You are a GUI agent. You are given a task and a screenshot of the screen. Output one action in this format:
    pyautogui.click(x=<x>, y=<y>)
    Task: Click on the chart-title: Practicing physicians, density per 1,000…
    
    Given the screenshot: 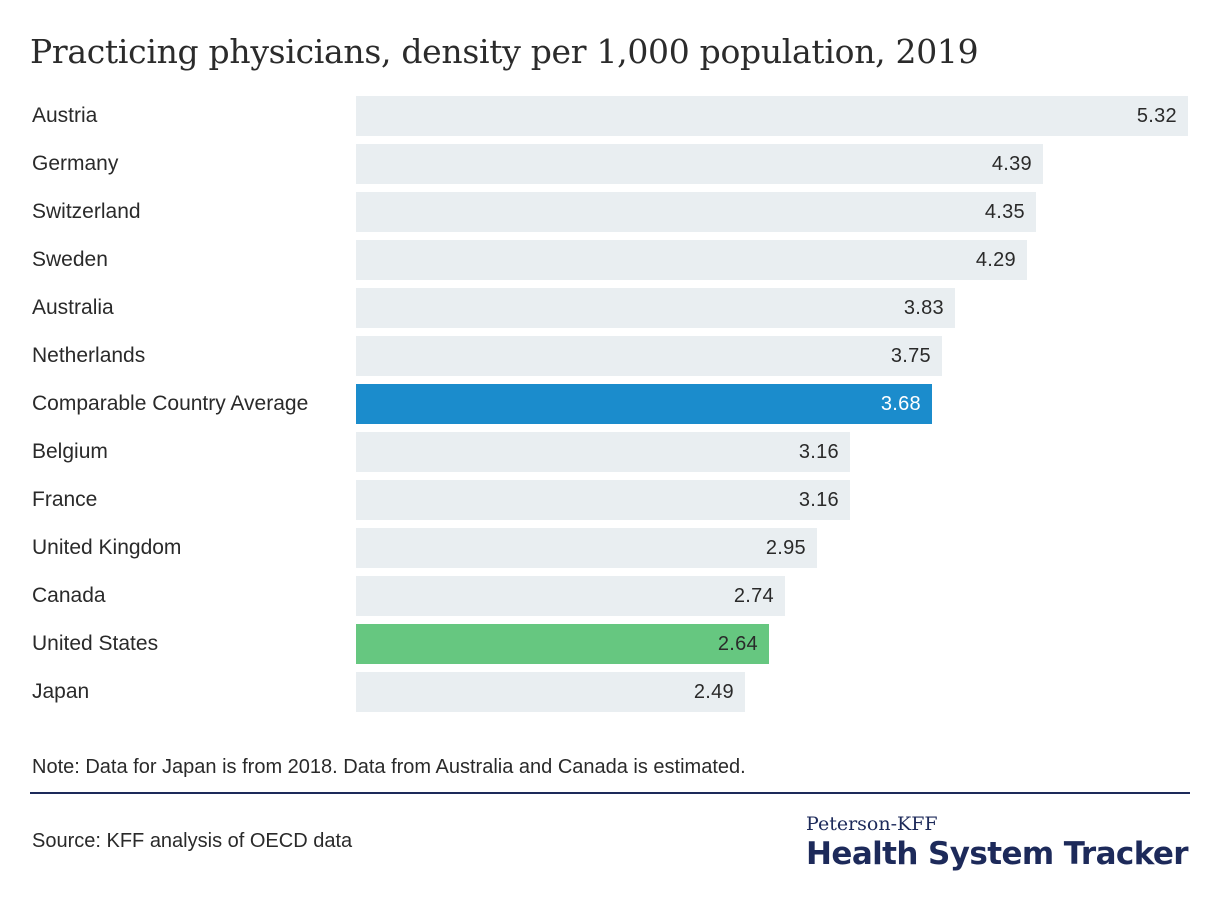 What is the action you would take?
    pyautogui.click(x=504, y=51)
    